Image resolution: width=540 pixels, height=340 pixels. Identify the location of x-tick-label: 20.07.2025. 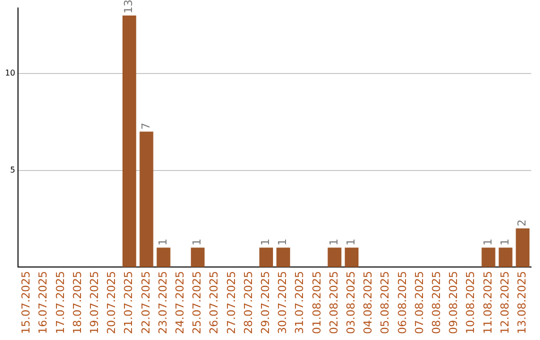
(111, 302).